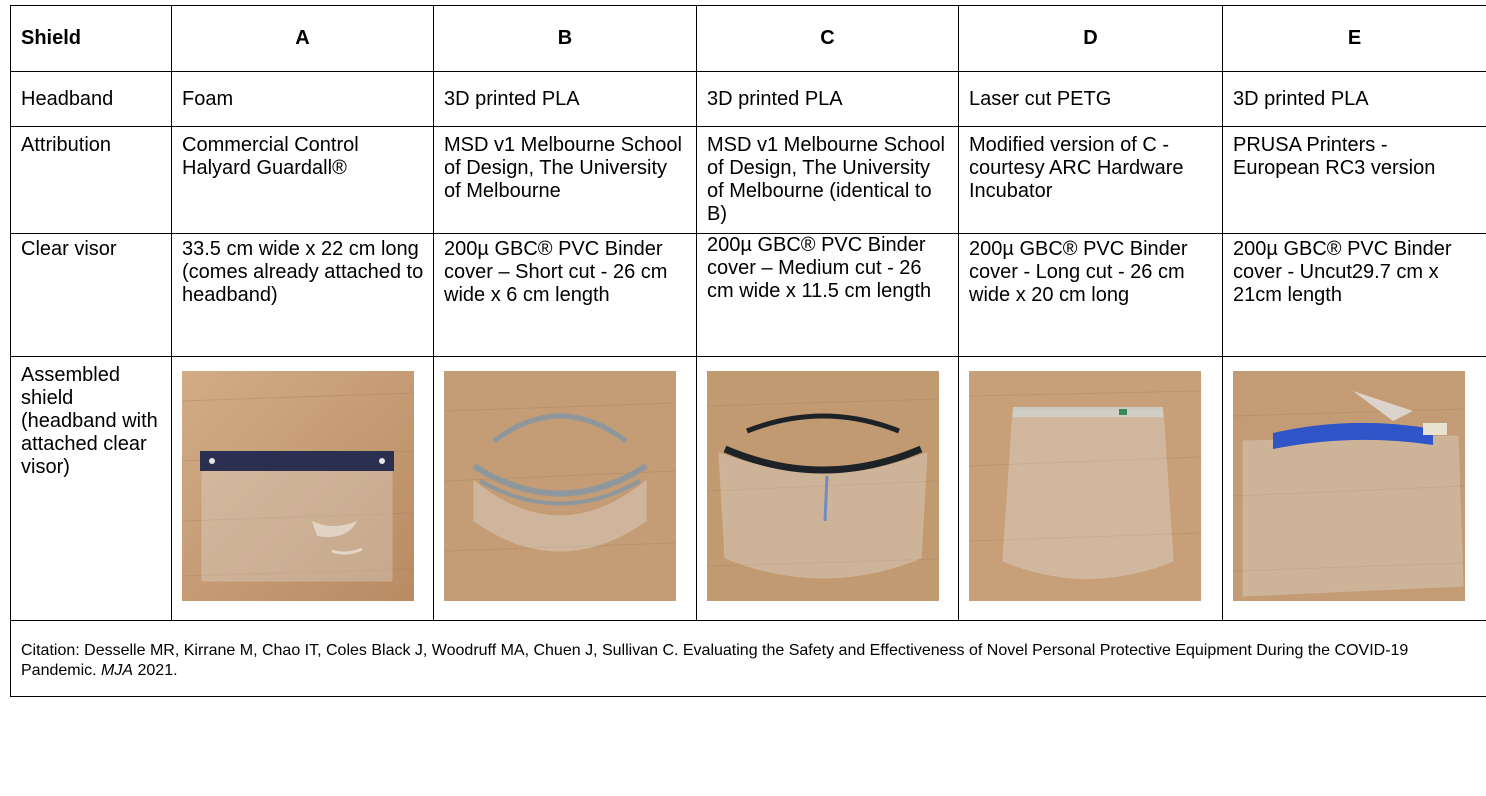  I want to click on headband-value-a: Foam, so click(208, 98).